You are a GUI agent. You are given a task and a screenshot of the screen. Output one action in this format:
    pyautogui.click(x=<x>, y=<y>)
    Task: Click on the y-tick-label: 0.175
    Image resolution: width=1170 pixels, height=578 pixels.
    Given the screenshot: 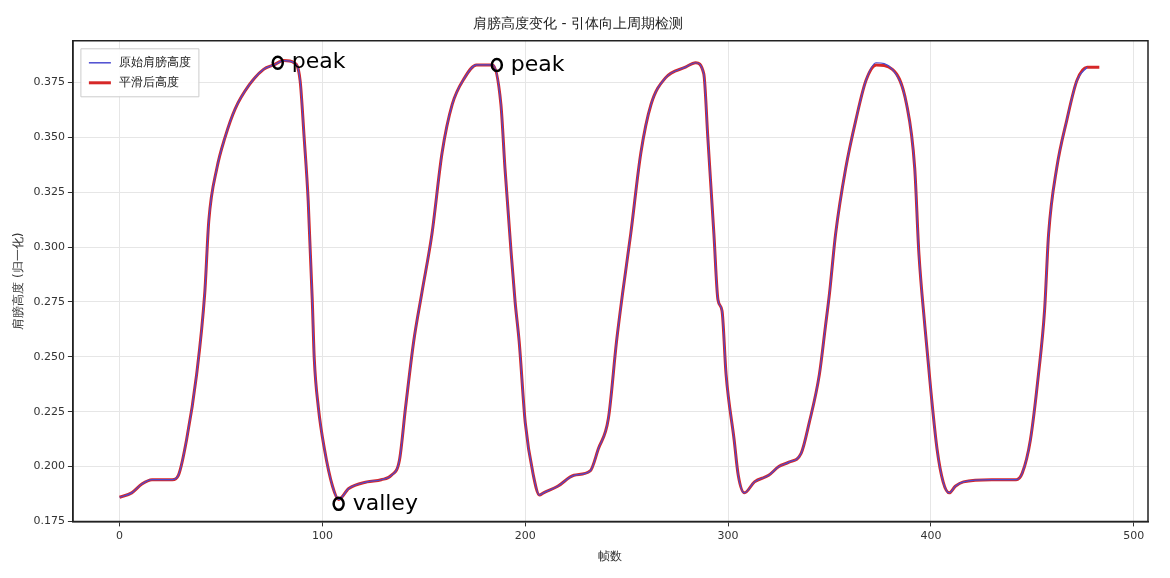 What is the action you would take?
    pyautogui.click(x=49, y=521)
    